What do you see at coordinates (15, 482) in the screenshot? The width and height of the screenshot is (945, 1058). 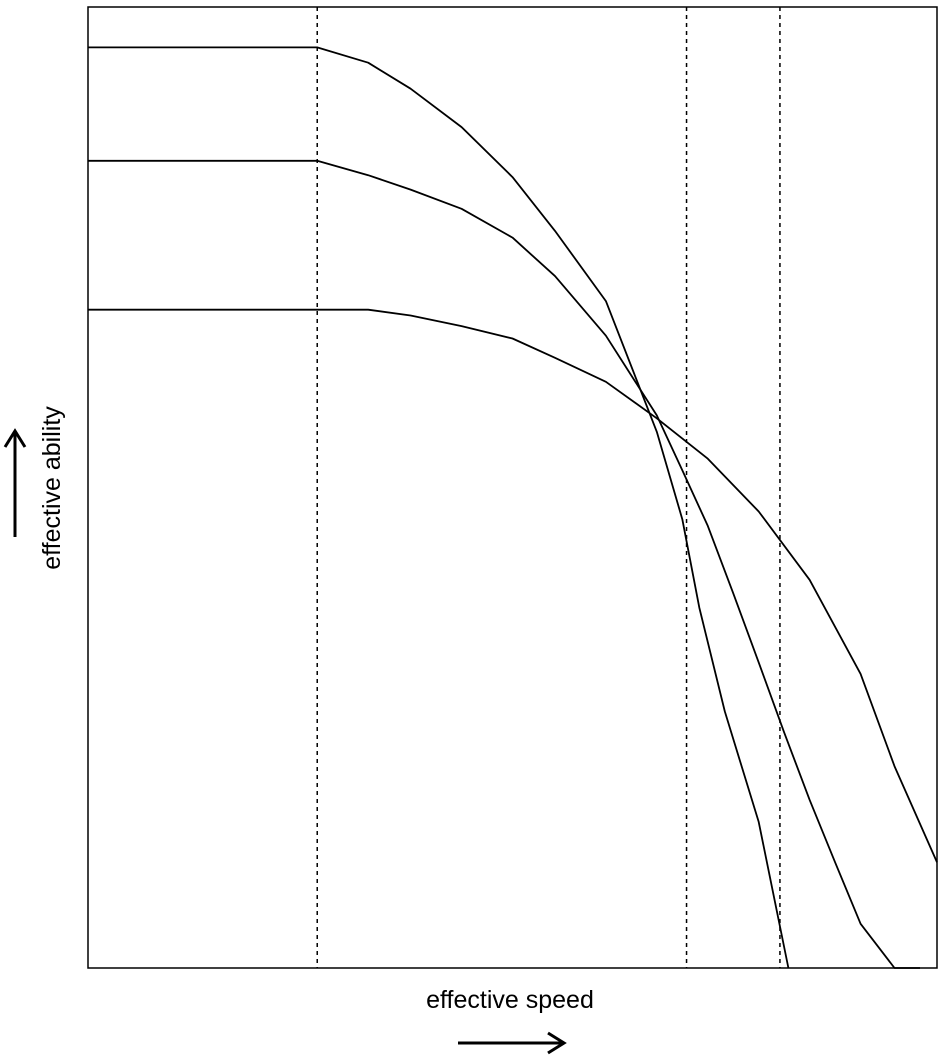 I see `y-axis-arrow-icon` at bounding box center [15, 482].